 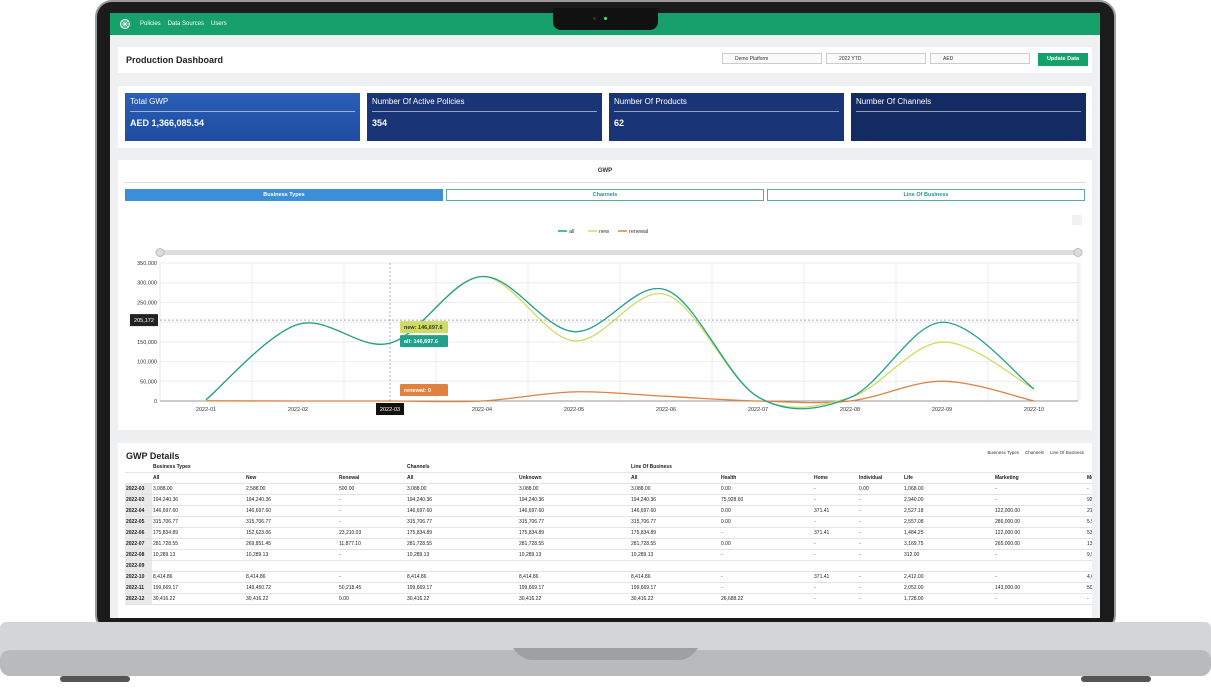 I want to click on nav-links: Policies Data Sources Users, so click(x=183, y=24).